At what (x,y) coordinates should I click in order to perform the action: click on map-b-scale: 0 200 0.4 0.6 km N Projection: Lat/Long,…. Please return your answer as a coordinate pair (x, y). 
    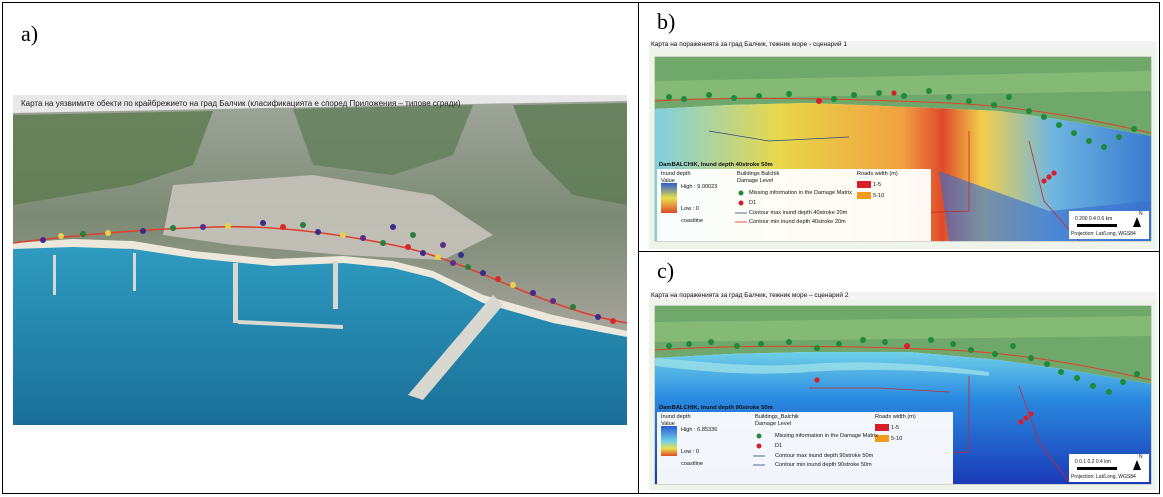
    Looking at the image, I should click on (1109, 225).